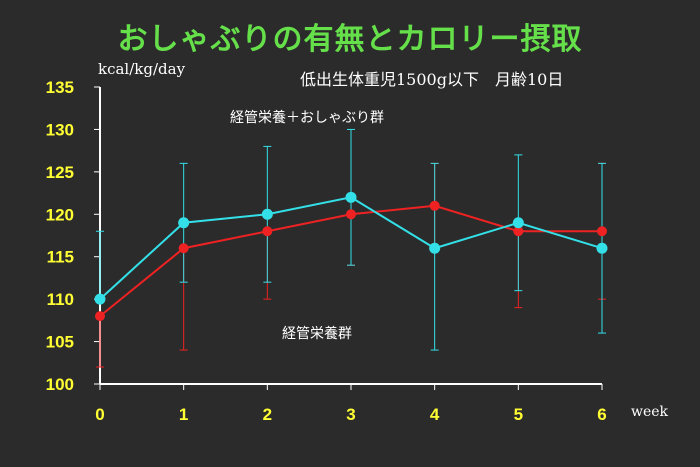  Describe the element at coordinates (60, 299) in the screenshot. I see `y-tick-label: 110` at that location.